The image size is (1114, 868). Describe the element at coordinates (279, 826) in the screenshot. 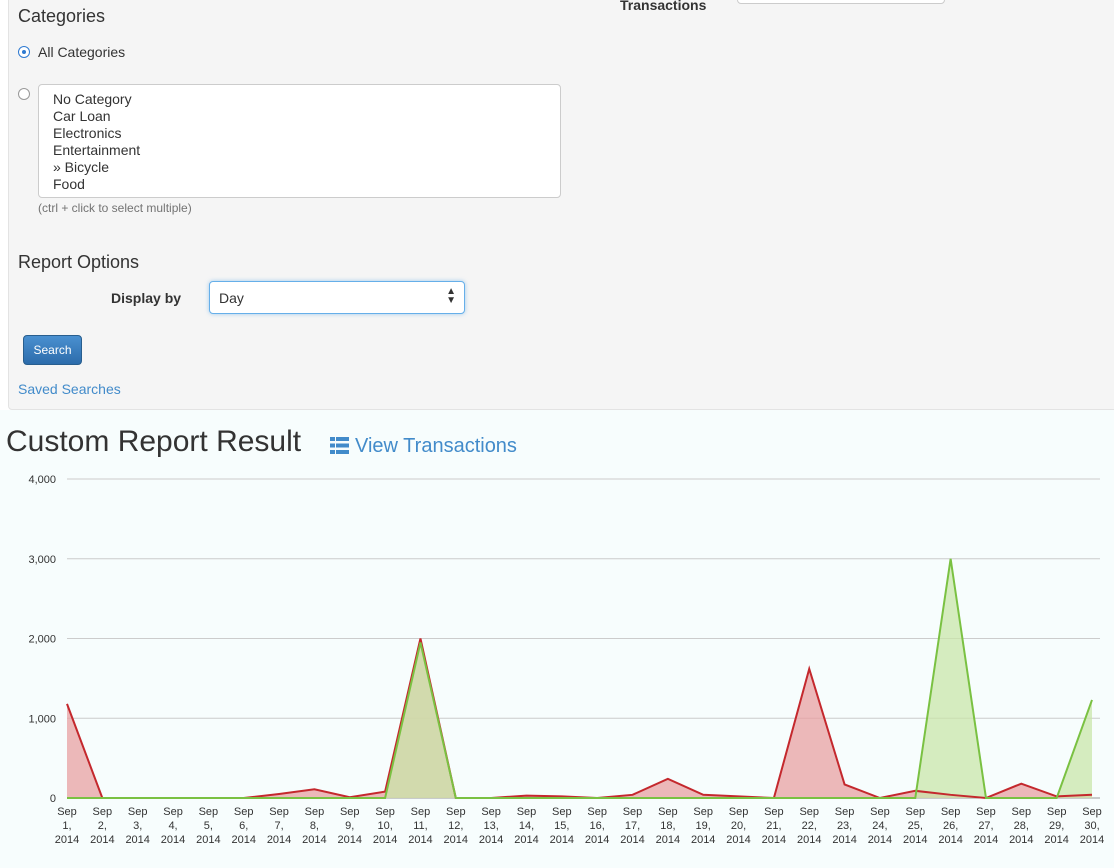

I see `x-tick-label: Sep 7, 2014` at that location.